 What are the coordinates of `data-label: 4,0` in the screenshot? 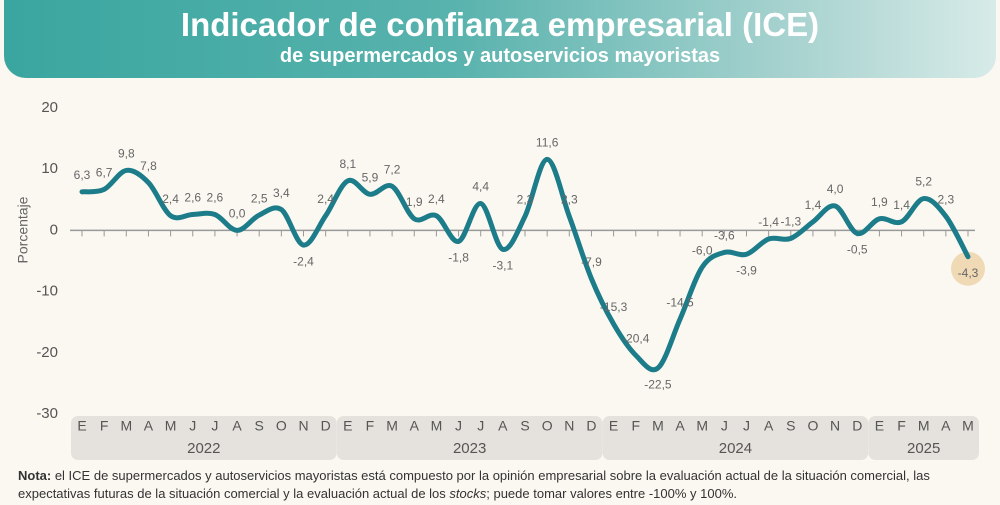 It's located at (835, 189).